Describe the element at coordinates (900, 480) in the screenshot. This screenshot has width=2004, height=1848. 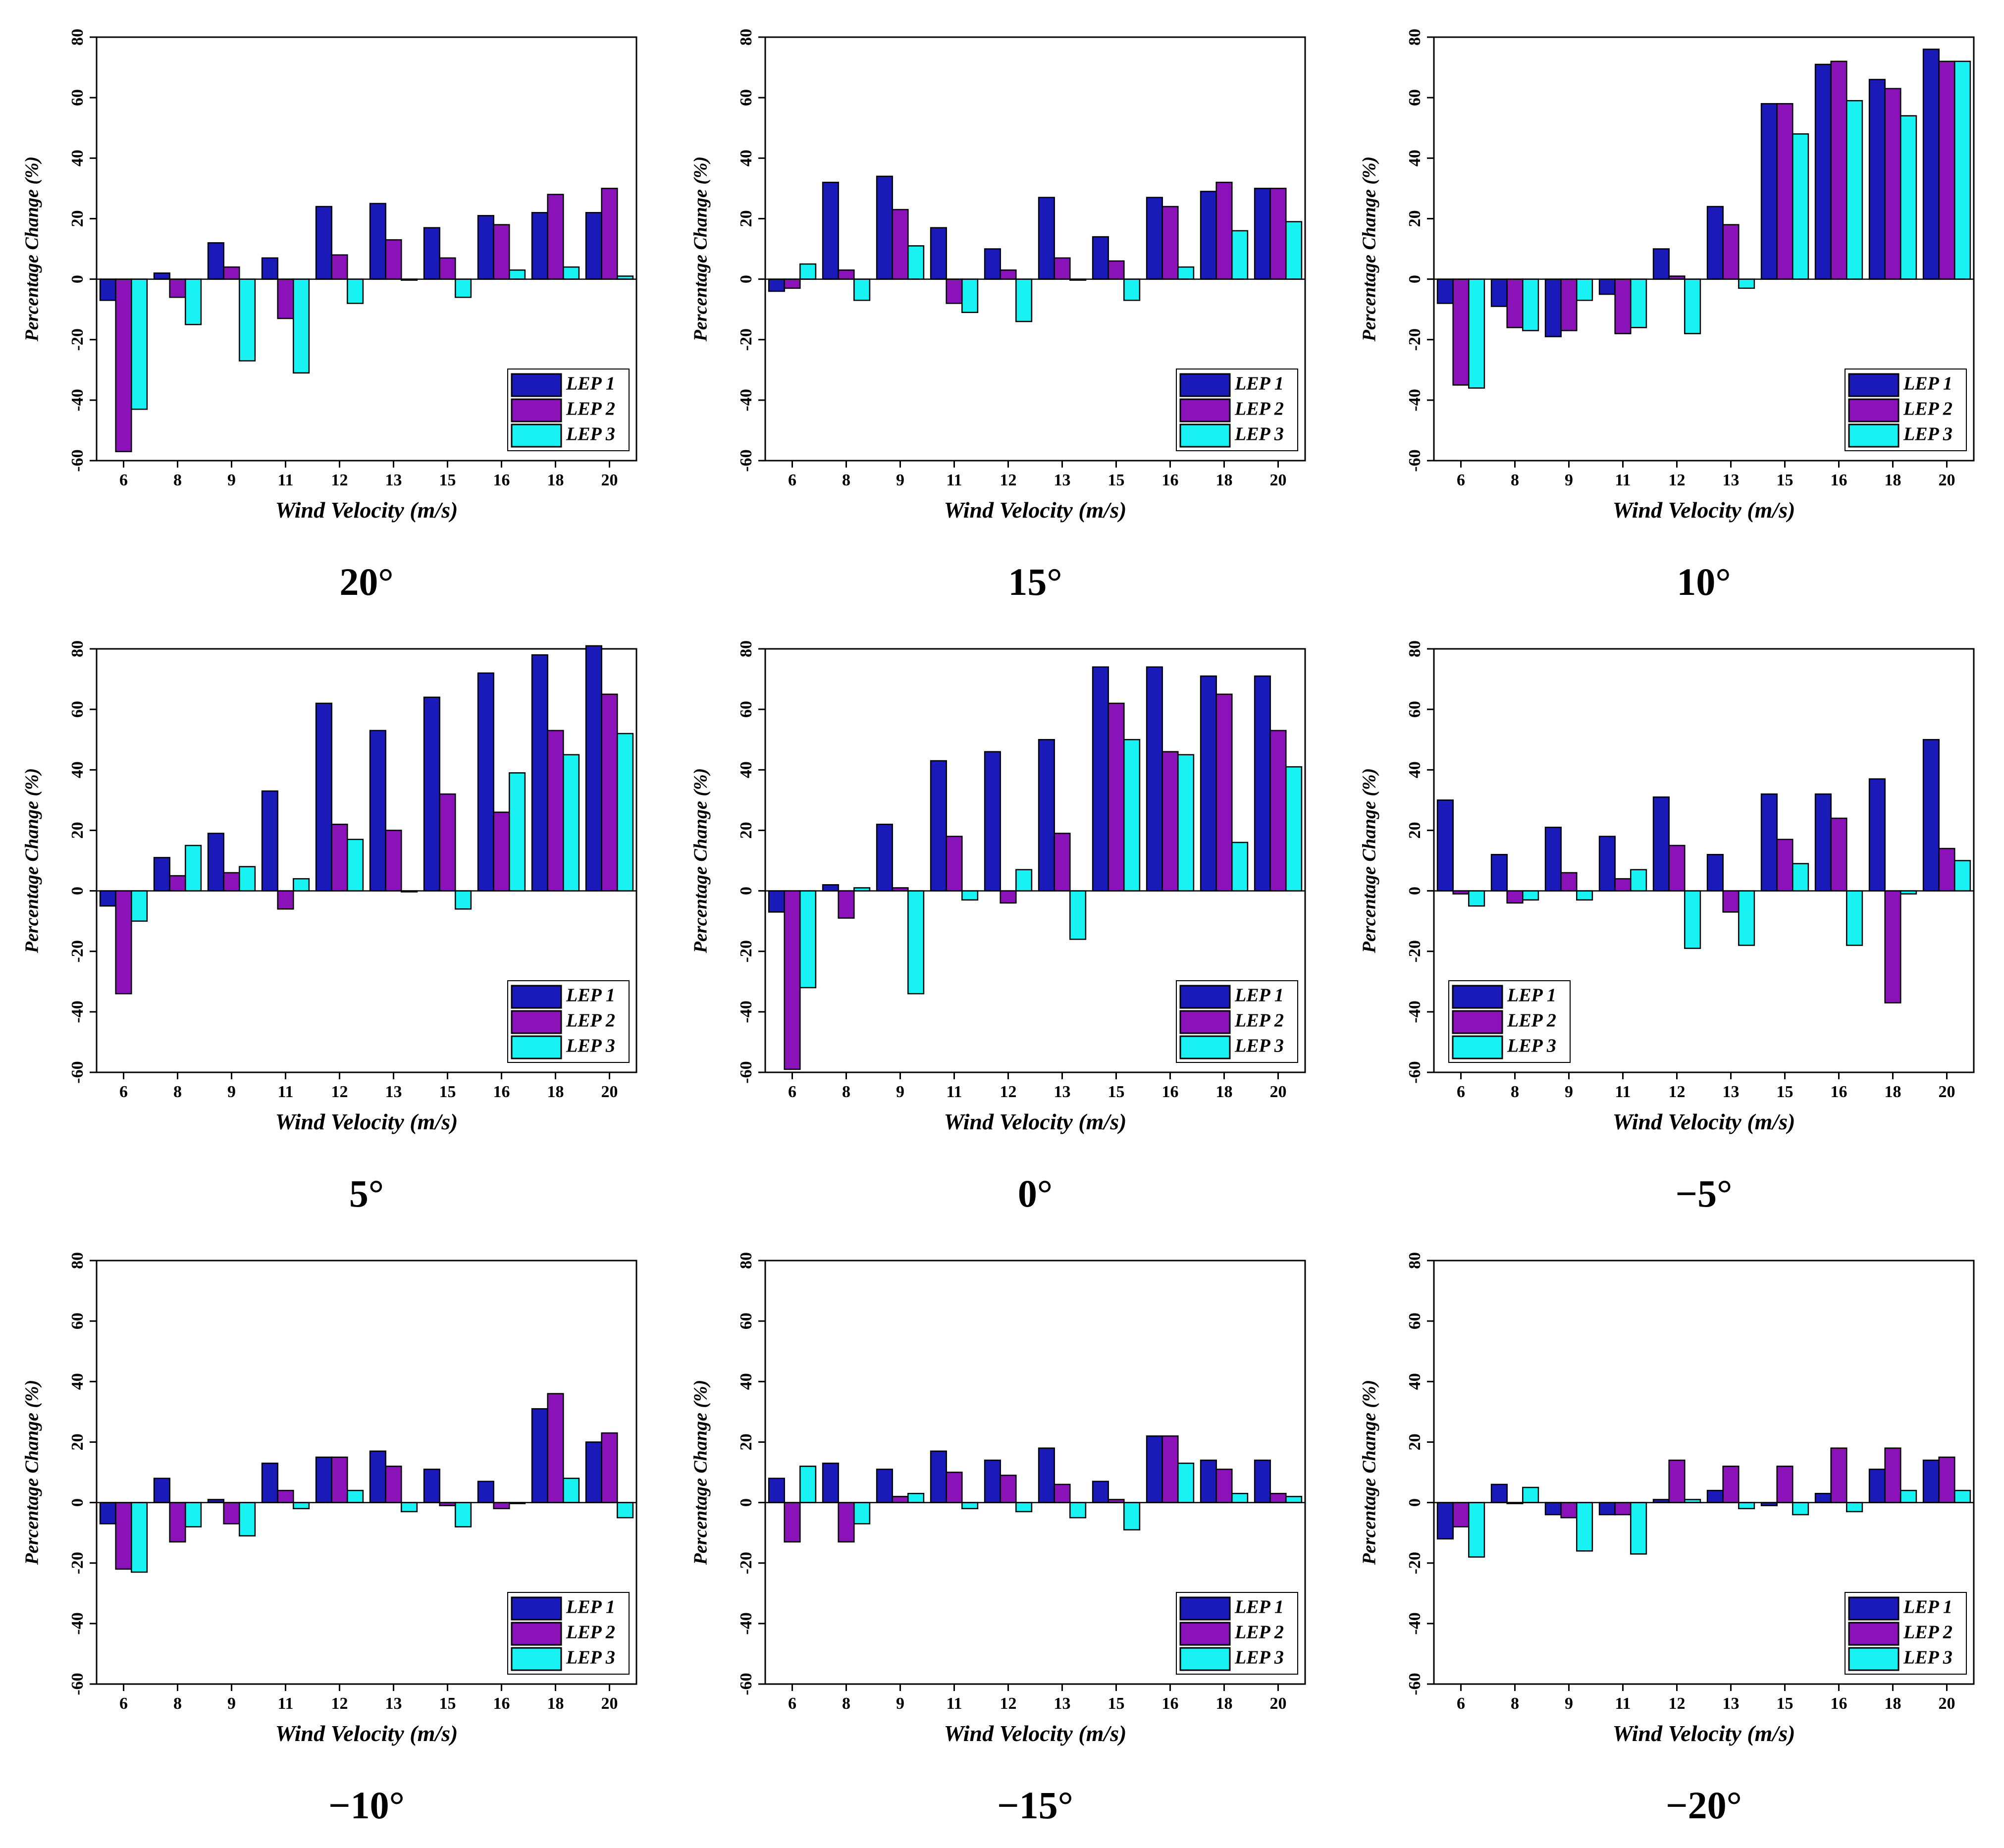
I see `x-tick-label: 9` at that location.